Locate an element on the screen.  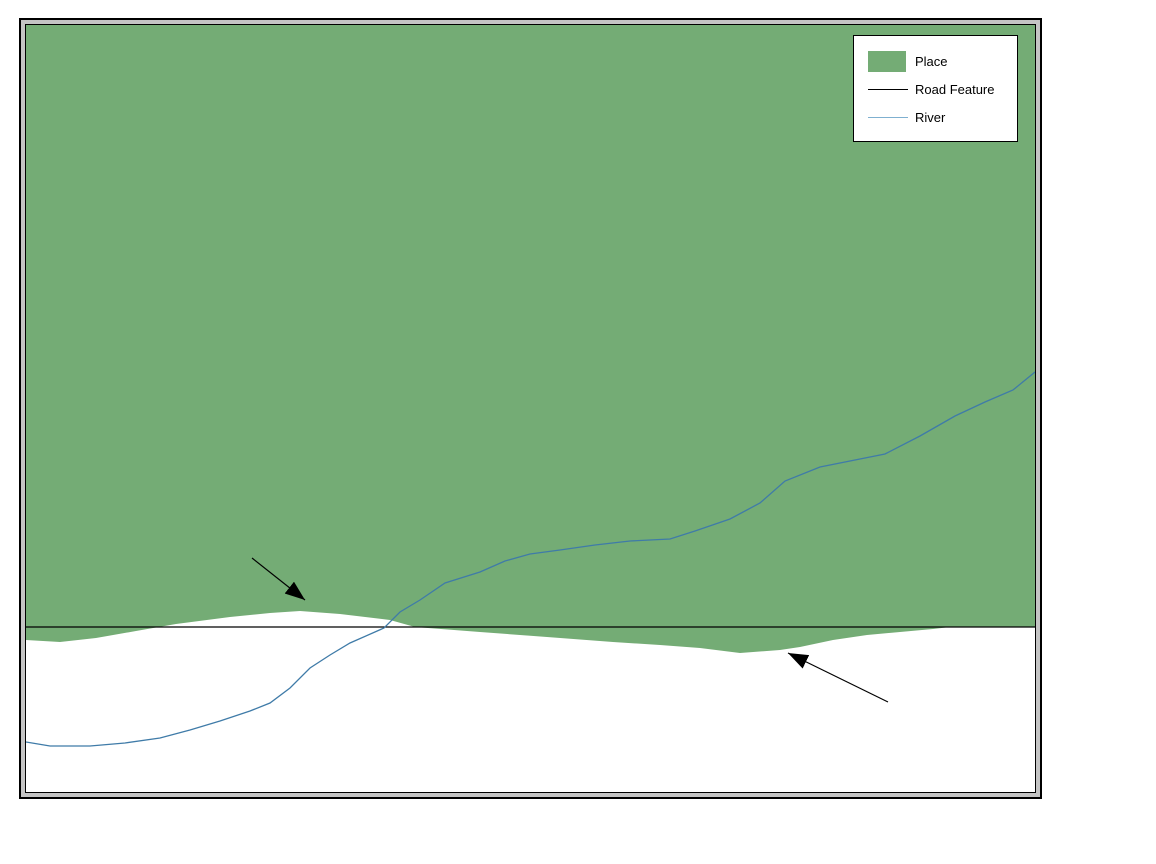
legend-label-road-feature: Road Feature is located at coordinates (955, 89).